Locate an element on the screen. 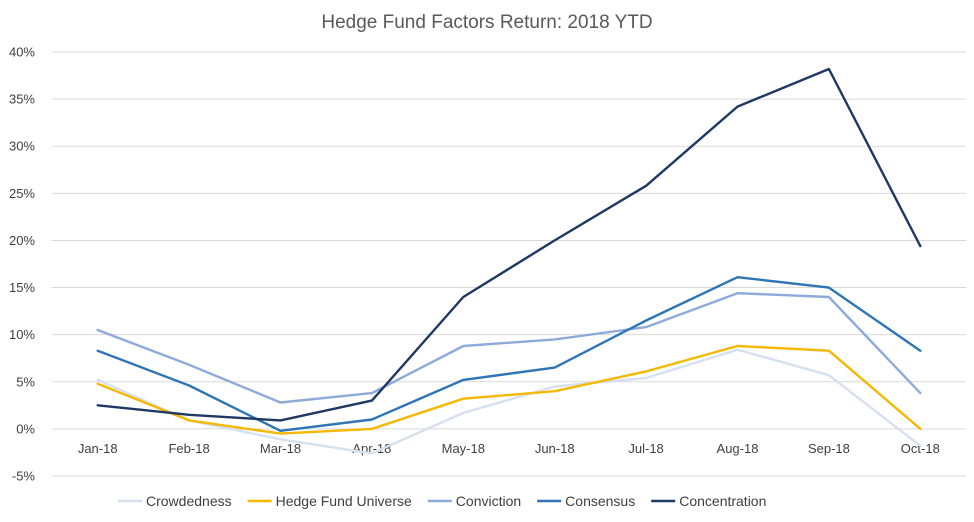 This screenshot has height=522, width=974. y-tick-label: 30% is located at coordinates (22, 146).